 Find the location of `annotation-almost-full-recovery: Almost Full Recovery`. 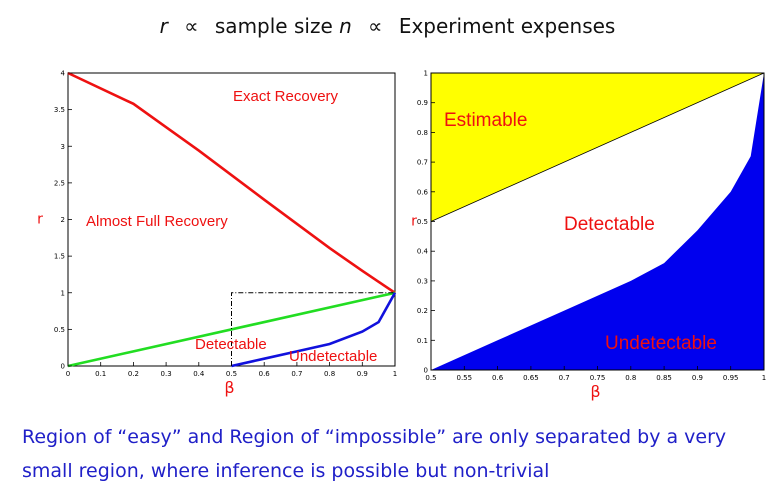

annotation-almost-full-recovery: Almost Full Recovery is located at coordinates (157, 221).